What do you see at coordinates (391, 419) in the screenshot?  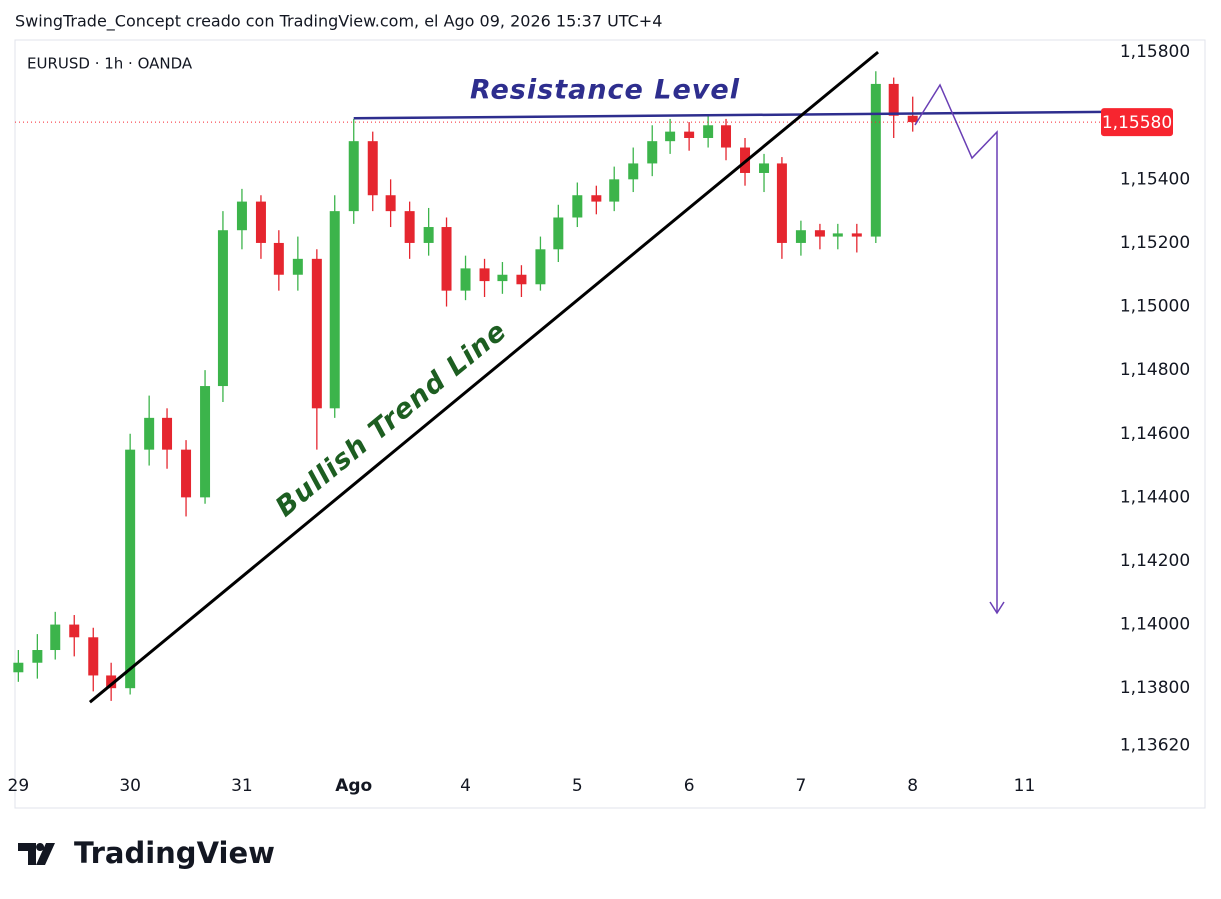 I see `trend-label: Bullish Trend Line` at bounding box center [391, 419].